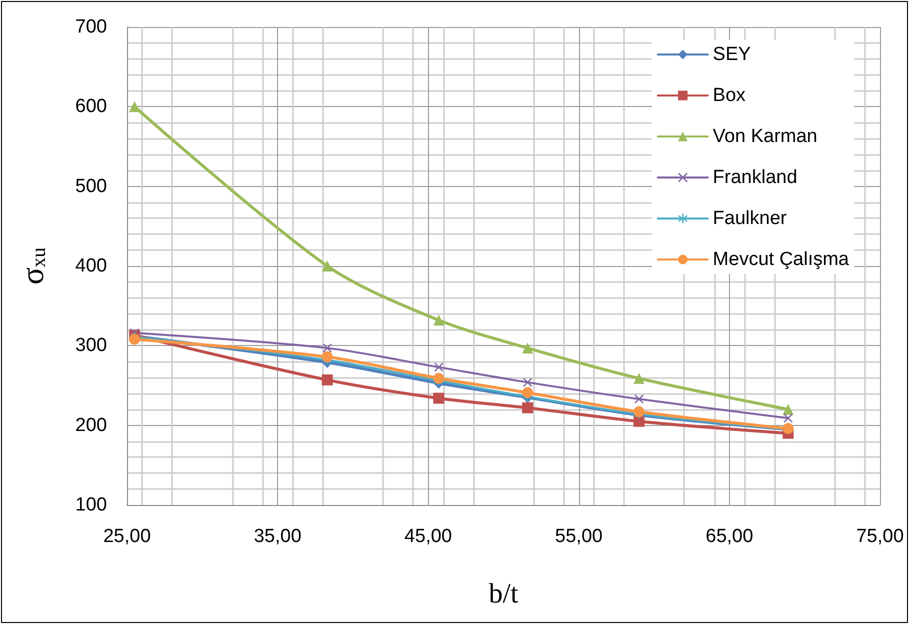 The width and height of the screenshot is (909, 624). I want to click on legend-label: SEY, so click(732, 54).